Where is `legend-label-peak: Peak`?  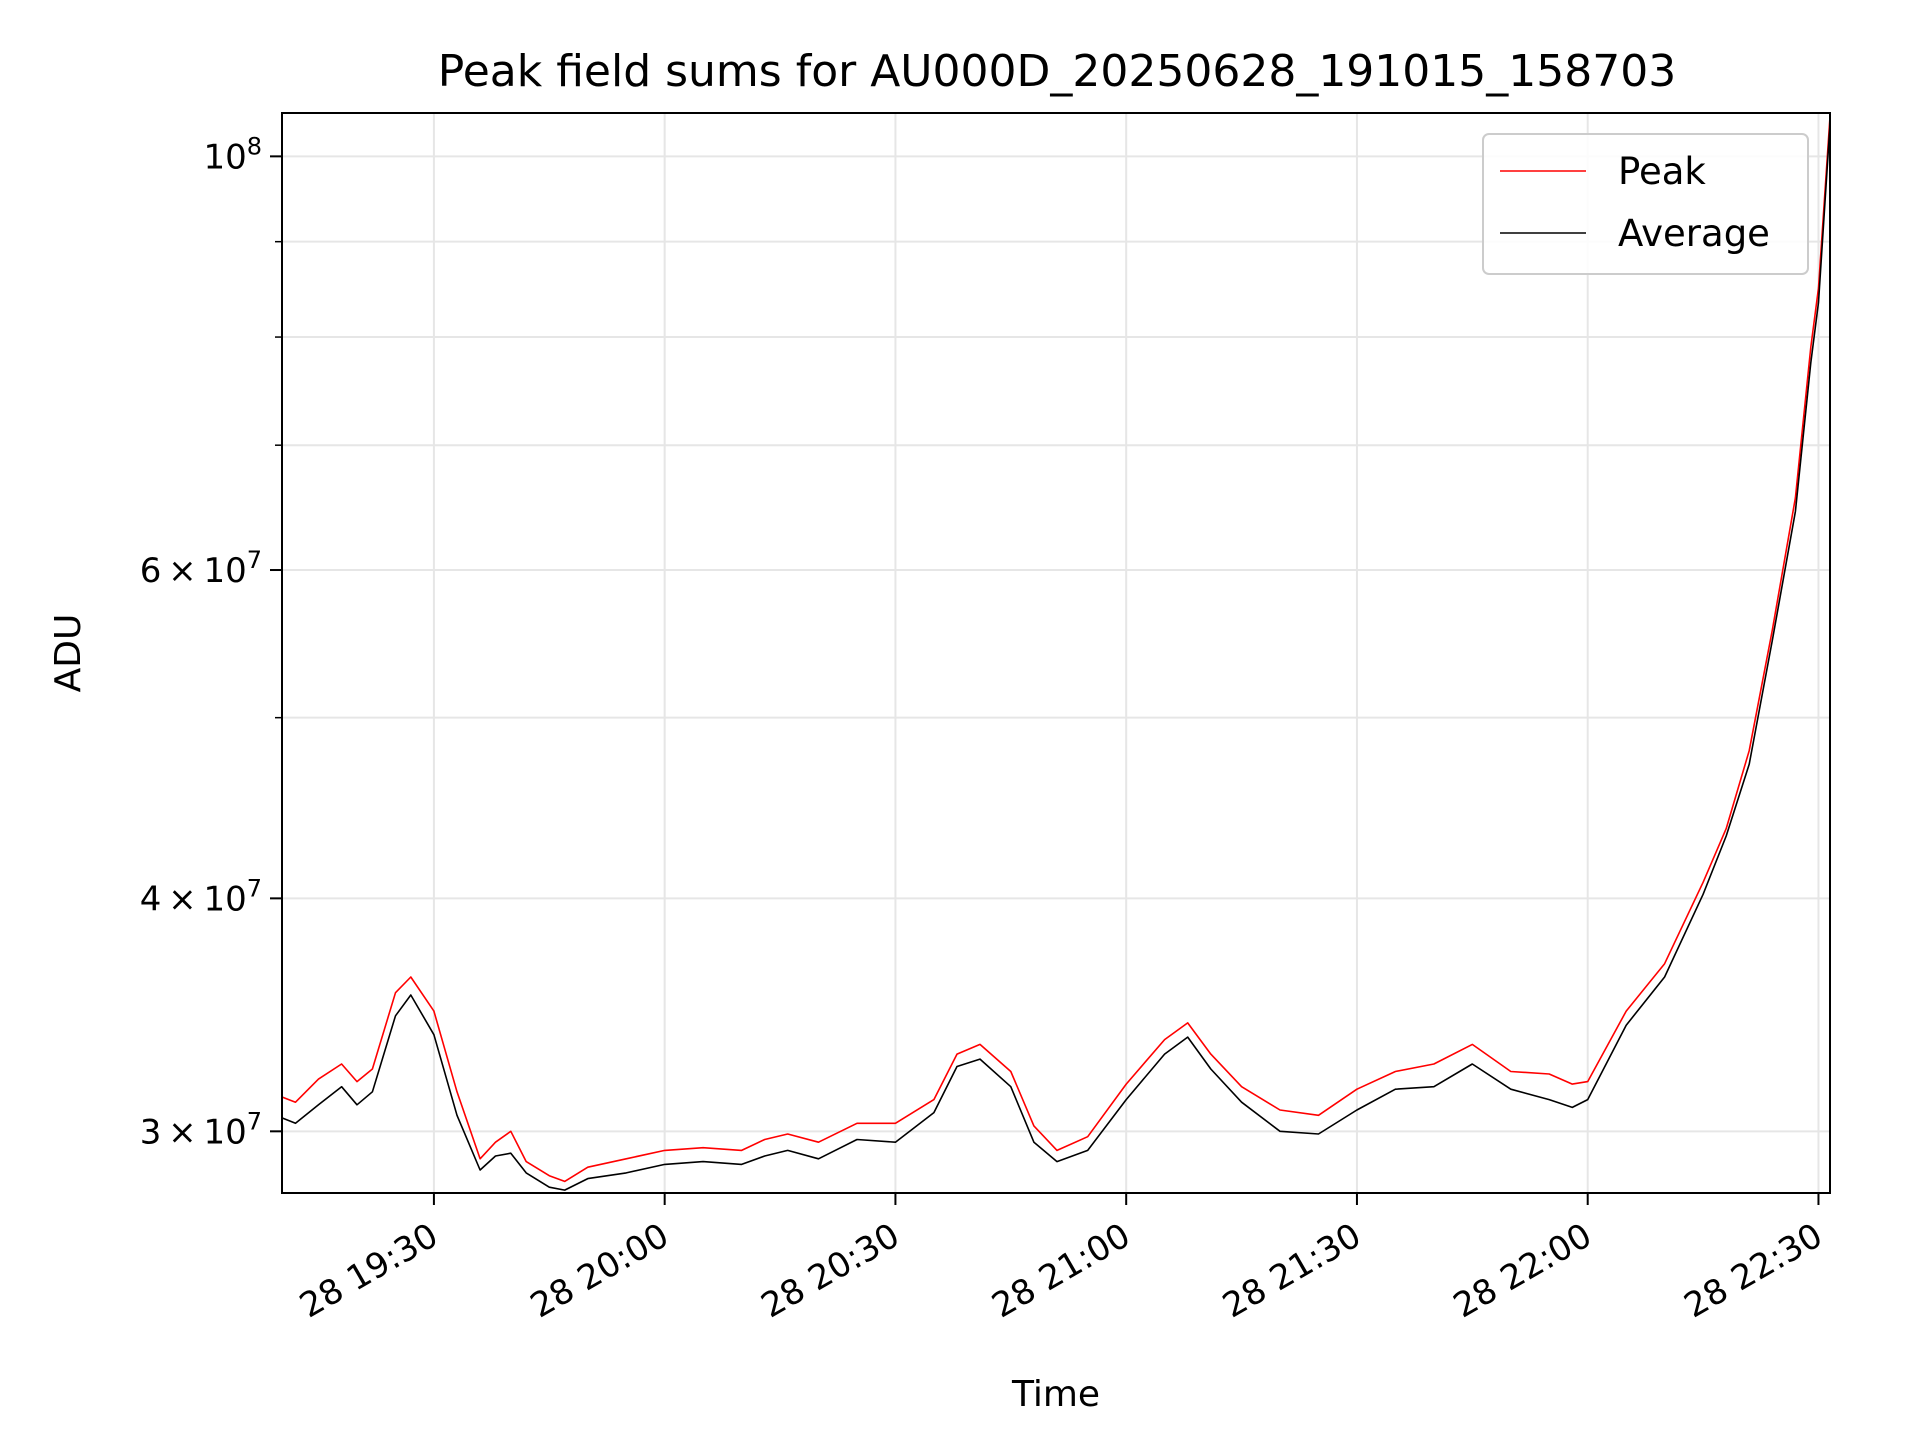 legend-label-peak: Peak is located at coordinates (1662, 171).